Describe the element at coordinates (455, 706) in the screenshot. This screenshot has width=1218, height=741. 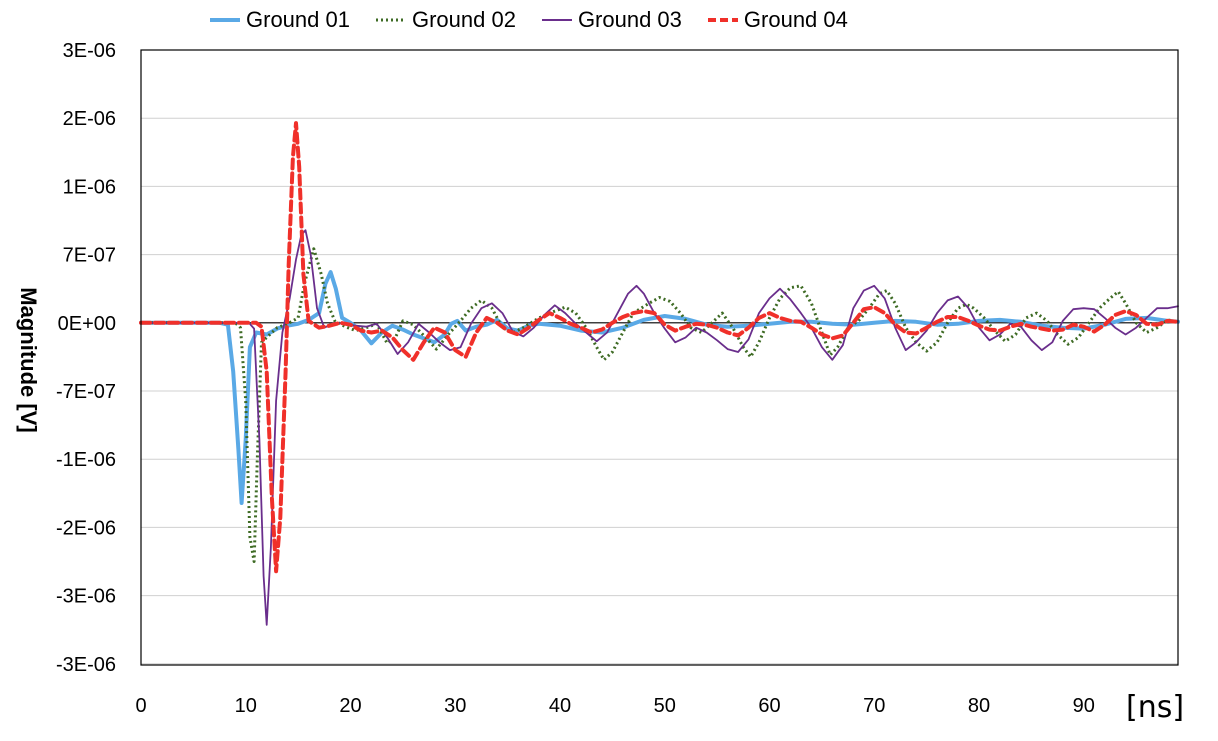
I see `x-tick-label: 30` at that location.